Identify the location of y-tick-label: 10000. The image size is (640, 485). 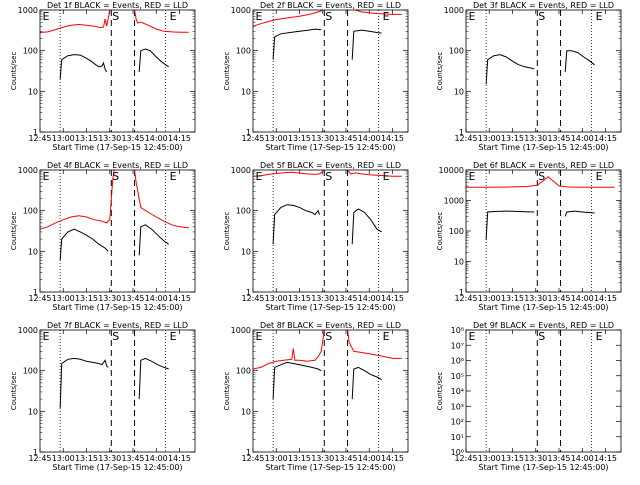
(451, 170).